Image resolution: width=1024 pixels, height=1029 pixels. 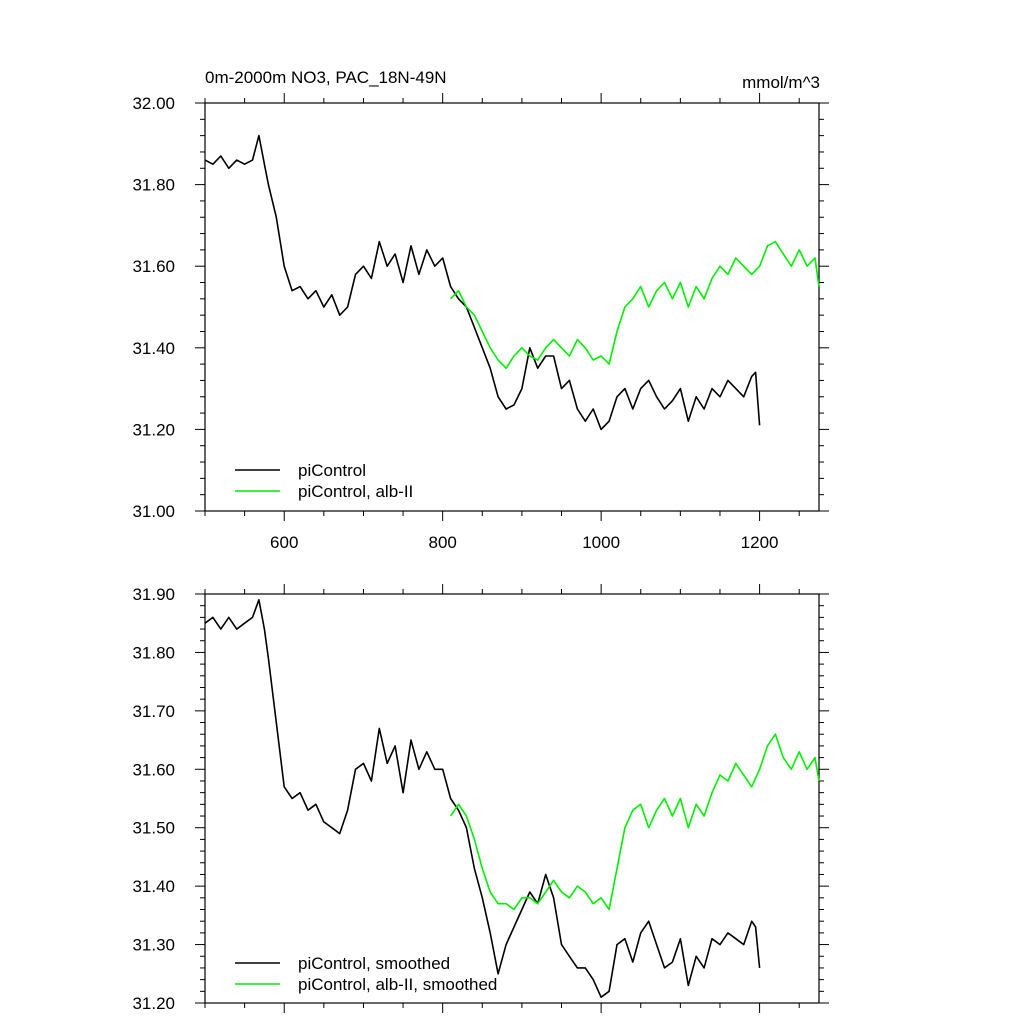 I want to click on units-label: mmol/m^3, so click(x=781, y=82).